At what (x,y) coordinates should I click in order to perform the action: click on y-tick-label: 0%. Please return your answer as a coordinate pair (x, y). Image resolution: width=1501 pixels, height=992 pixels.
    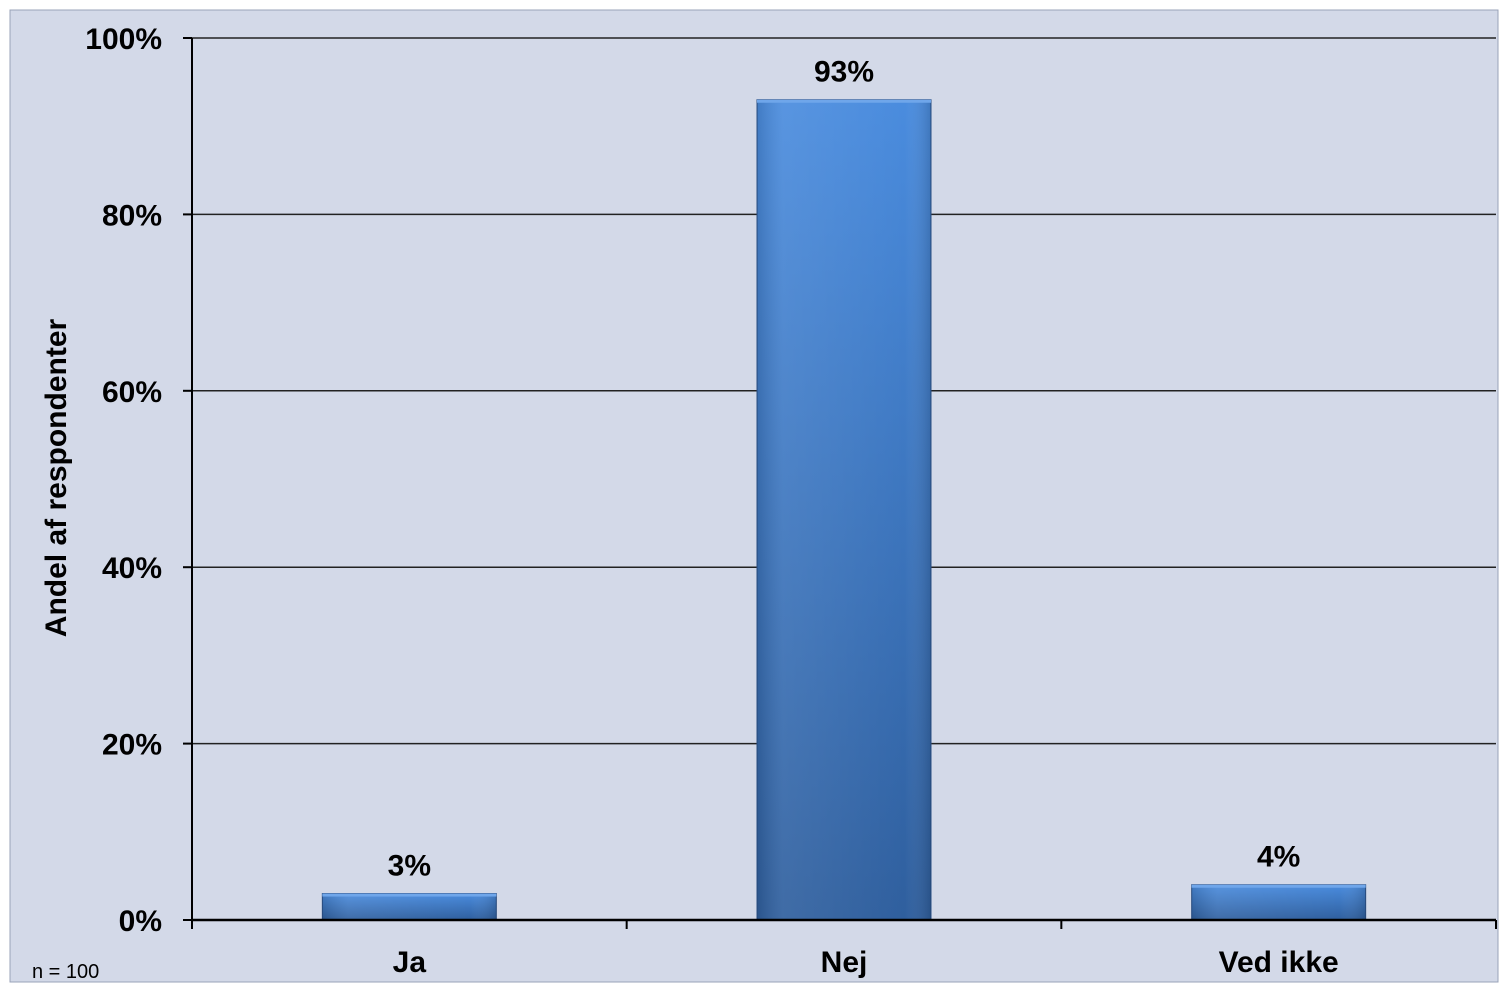
    Looking at the image, I should click on (140, 921).